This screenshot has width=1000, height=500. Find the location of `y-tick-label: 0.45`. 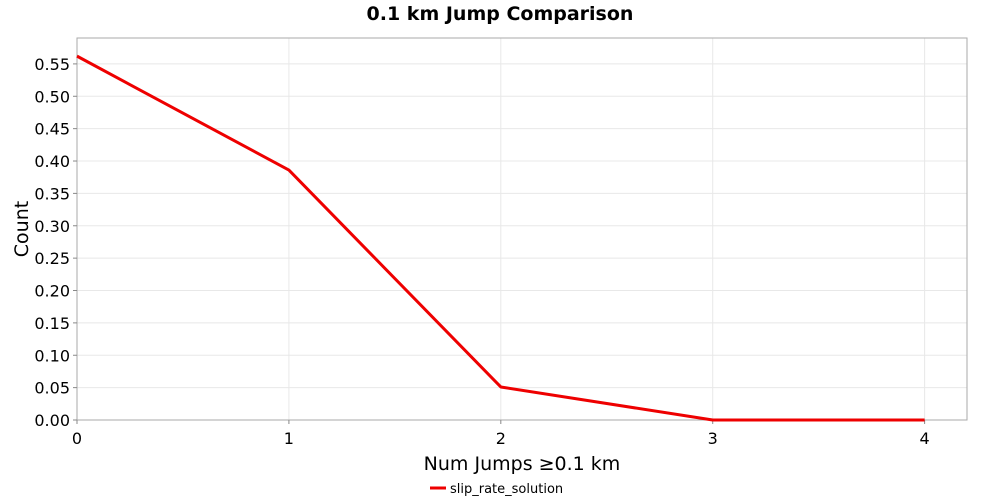

y-tick-label: 0.45 is located at coordinates (52, 129).